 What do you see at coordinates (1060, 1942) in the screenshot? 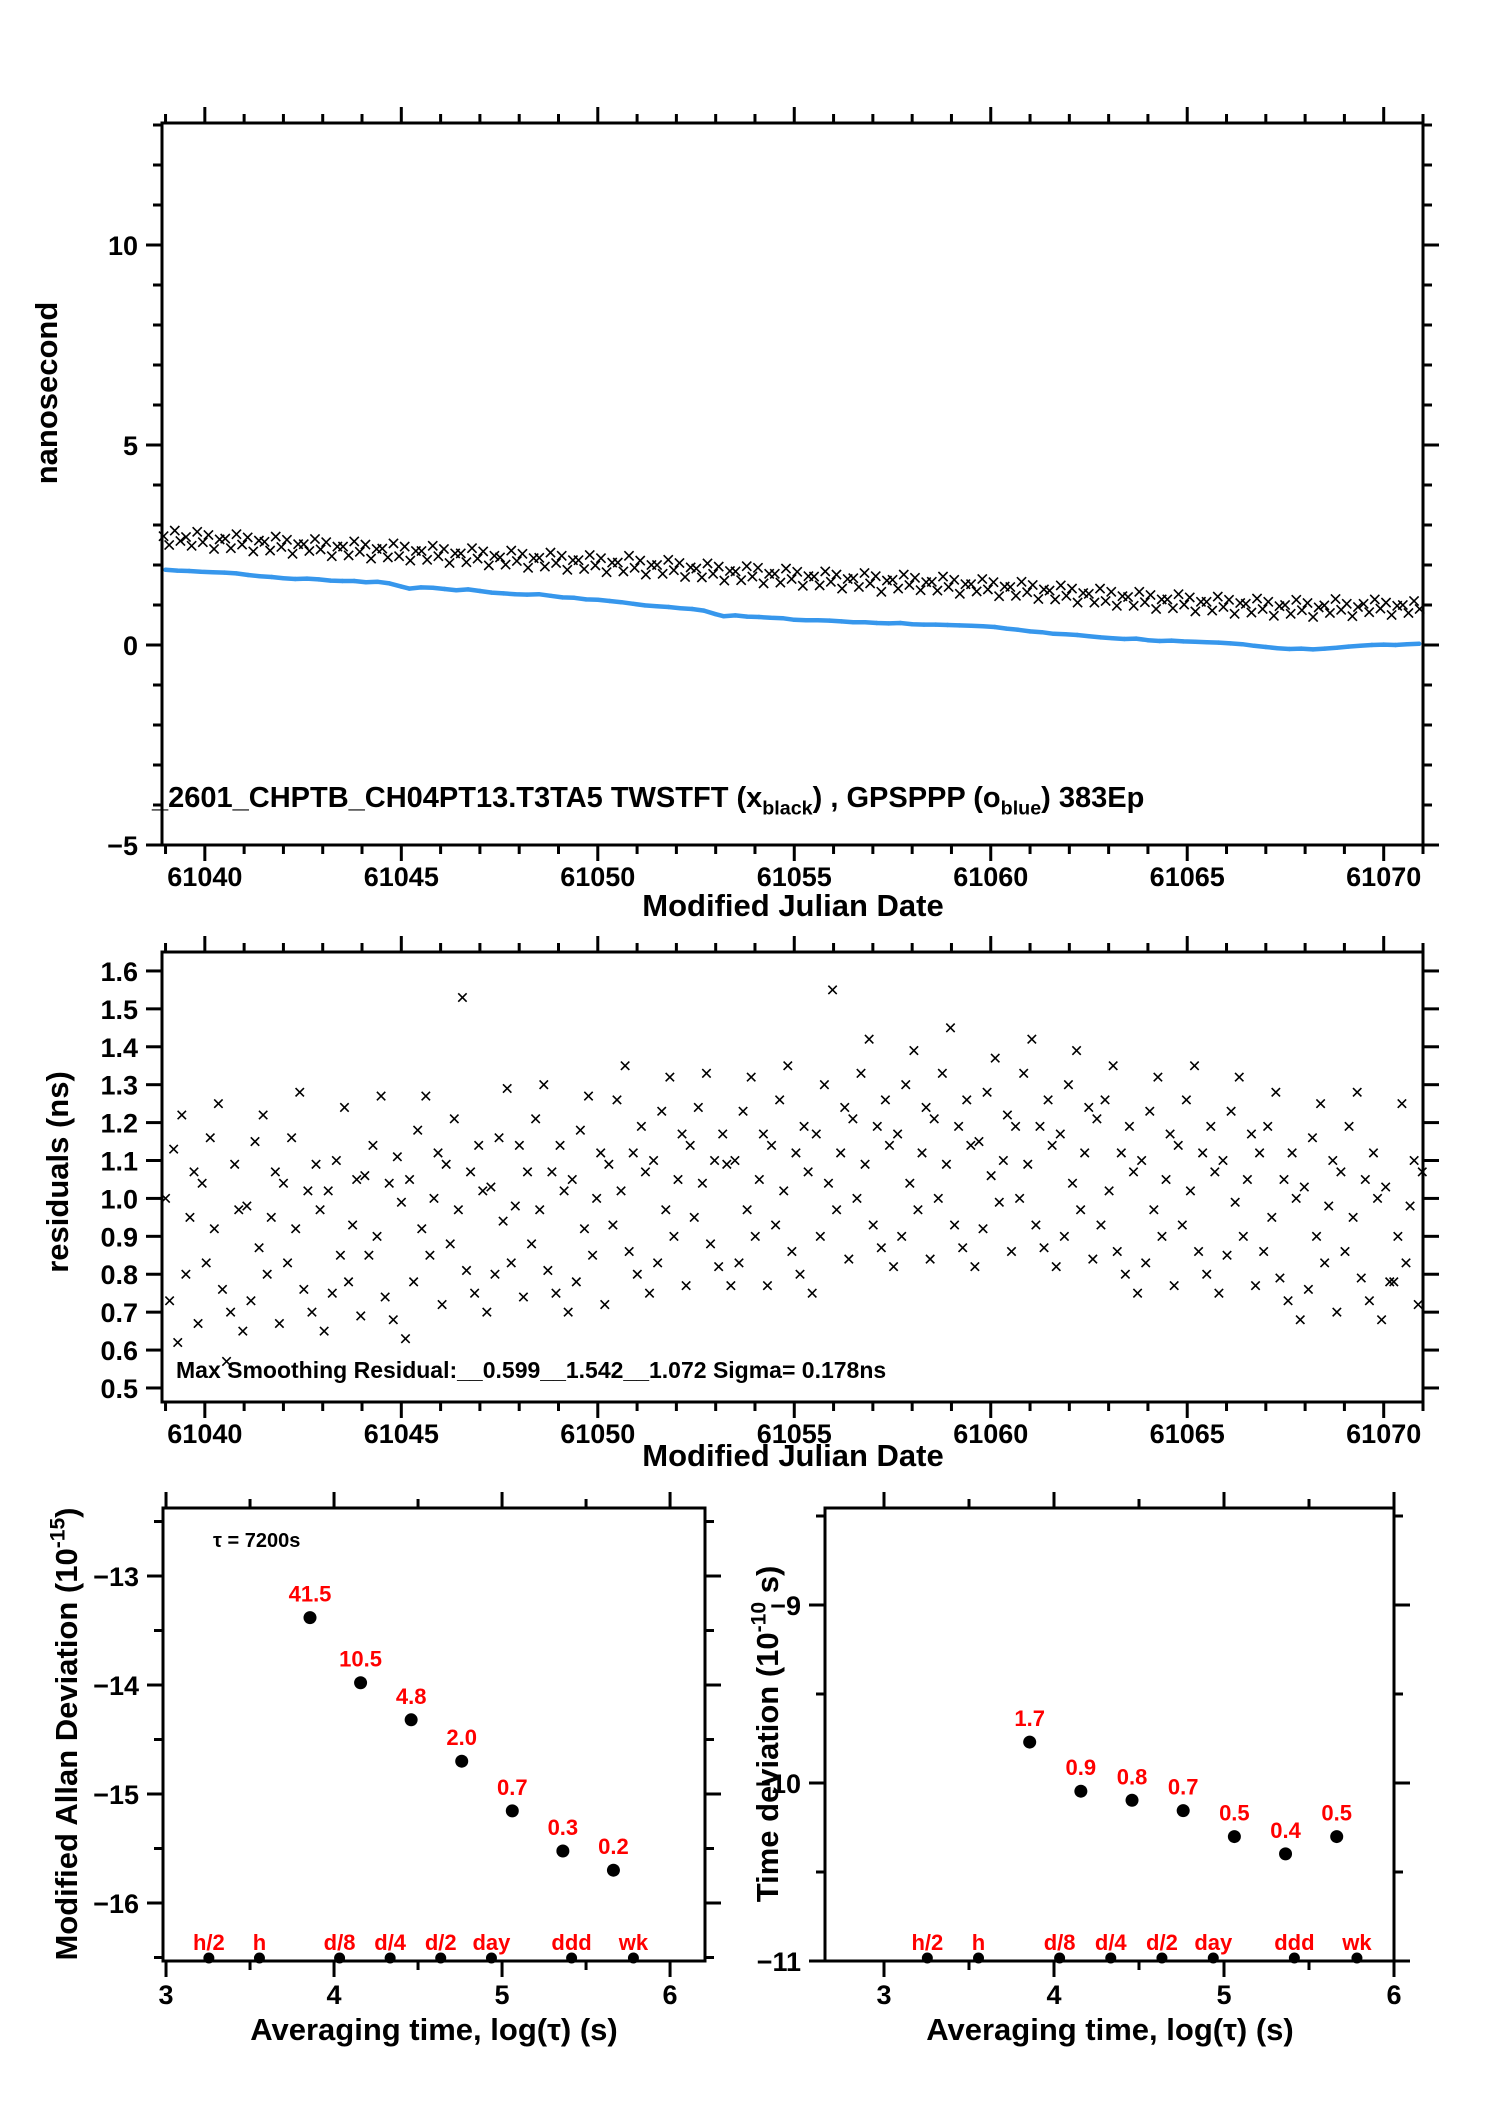
I see `tau-category-label: d/8` at bounding box center [1060, 1942].